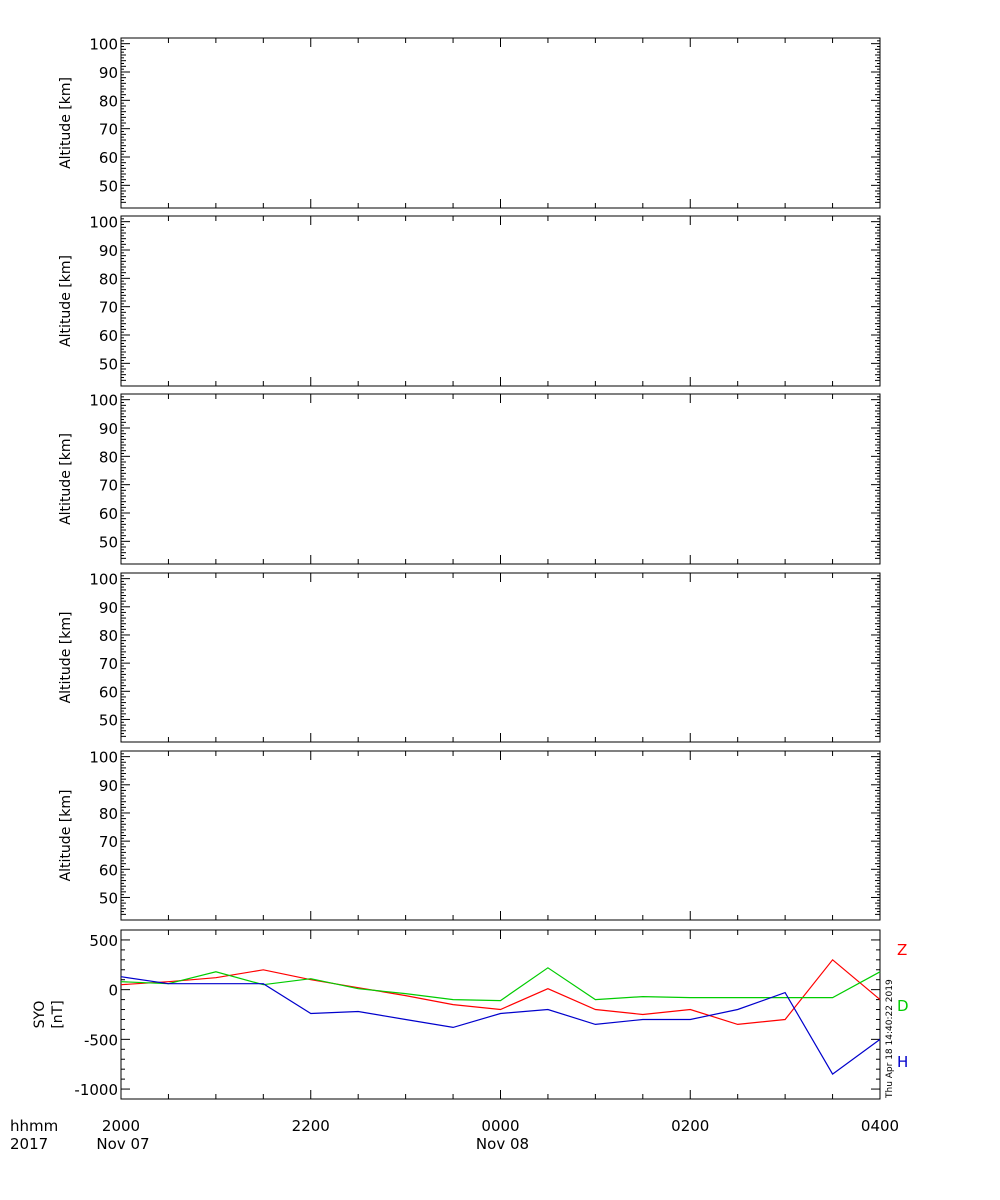  Describe the element at coordinates (502, 1144) in the screenshot. I see `x-date-label: Nov 08` at that location.